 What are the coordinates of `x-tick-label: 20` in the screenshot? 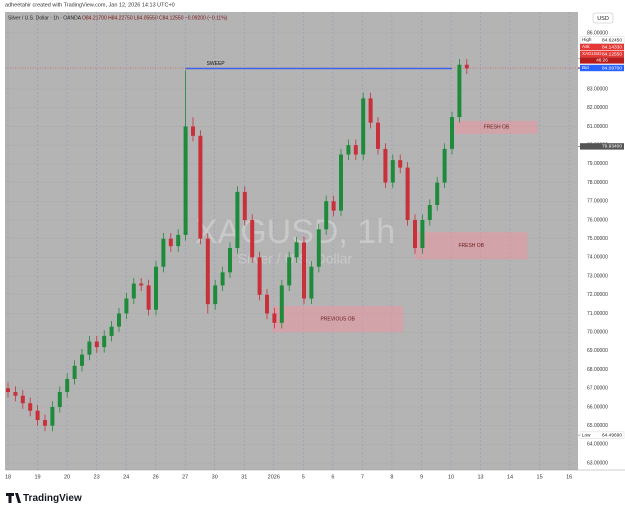 It's located at (67, 477).